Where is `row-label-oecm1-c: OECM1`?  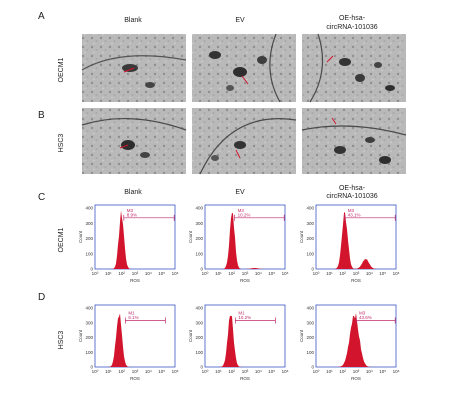 row-label-oecm1-c: OECM1 is located at coordinates (61, 239).